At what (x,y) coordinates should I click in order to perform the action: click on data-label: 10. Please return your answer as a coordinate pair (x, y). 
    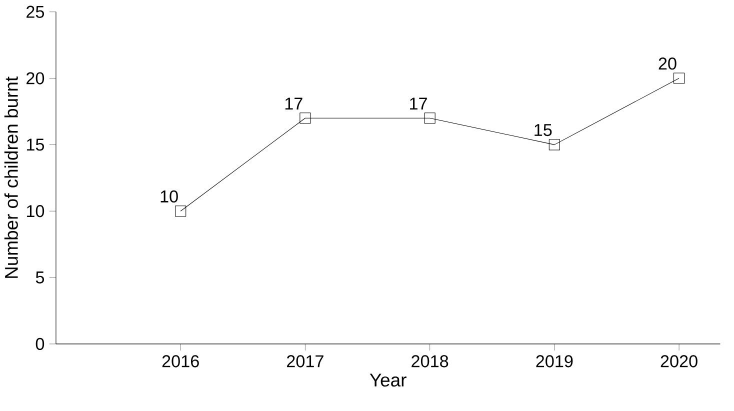
    Looking at the image, I should click on (169, 196).